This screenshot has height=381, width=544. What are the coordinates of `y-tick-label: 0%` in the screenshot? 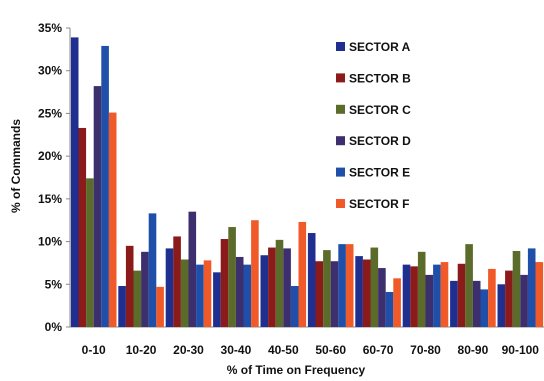 It's located at (54, 327).